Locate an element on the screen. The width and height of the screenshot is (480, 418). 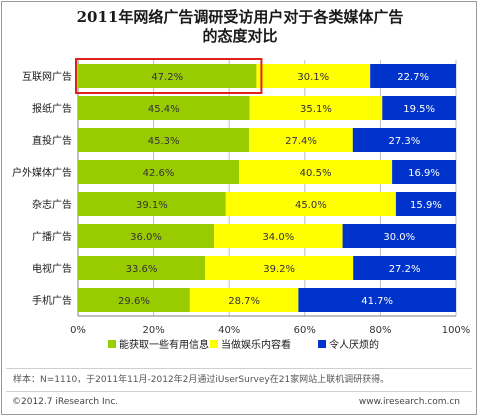
data-label: 36.0% is located at coordinates (146, 237).